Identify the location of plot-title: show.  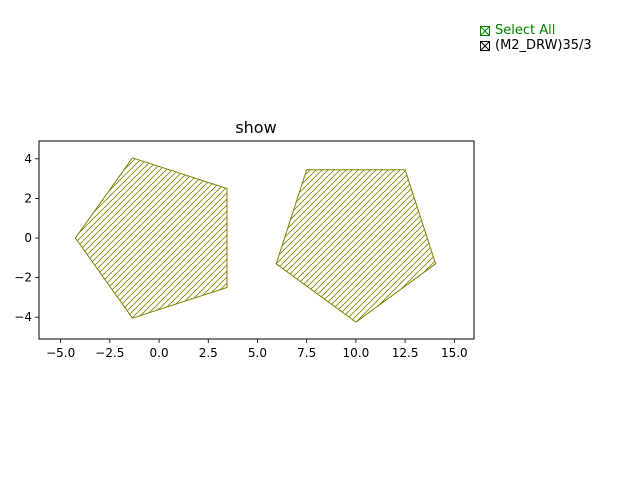
(255, 127).